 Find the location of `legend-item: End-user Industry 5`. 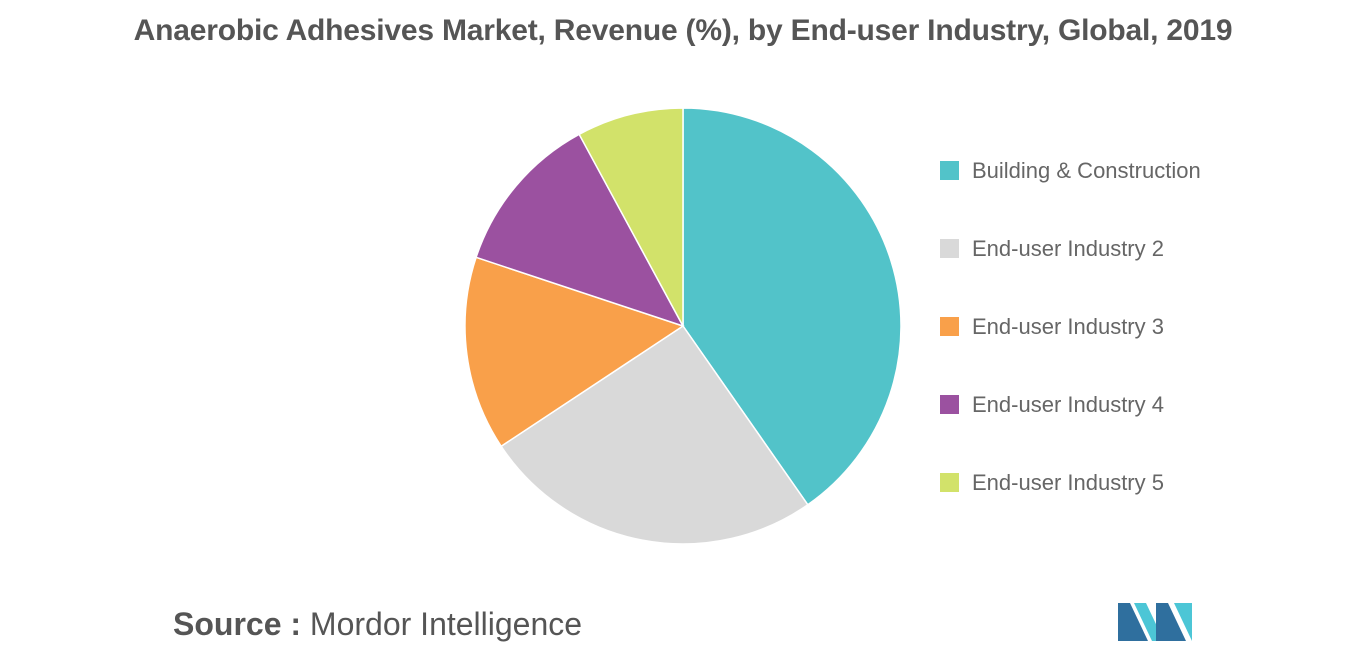

legend-item: End-user Industry 5 is located at coordinates (1070, 482).